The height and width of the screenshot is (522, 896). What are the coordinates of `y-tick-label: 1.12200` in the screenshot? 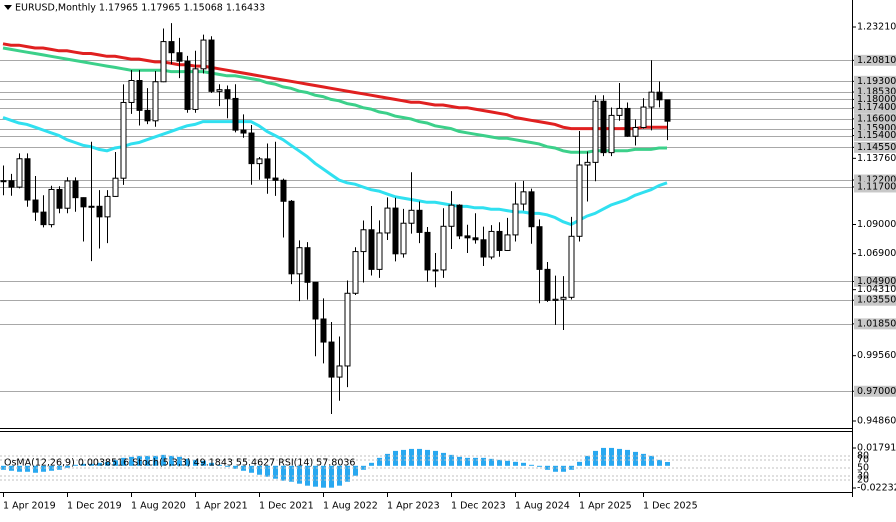 It's located at (876, 180).